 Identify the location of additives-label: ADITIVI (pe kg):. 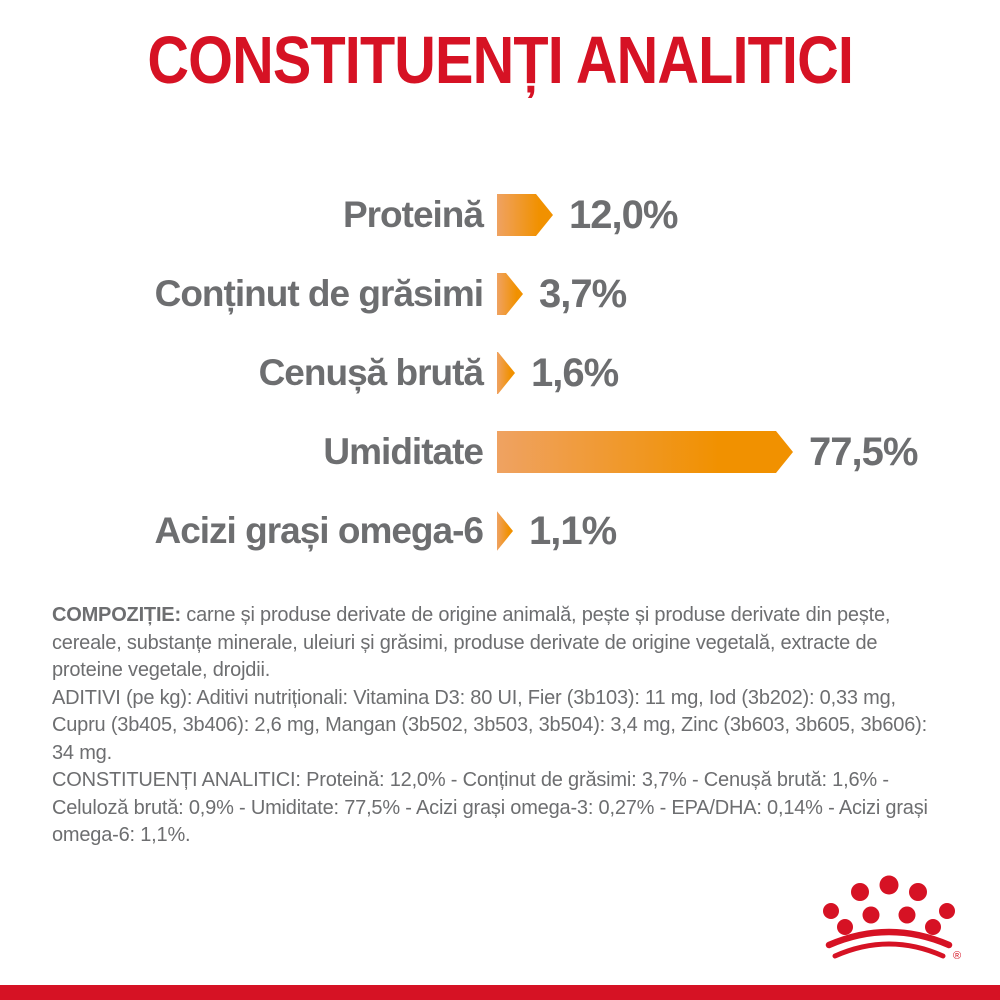
(122, 697).